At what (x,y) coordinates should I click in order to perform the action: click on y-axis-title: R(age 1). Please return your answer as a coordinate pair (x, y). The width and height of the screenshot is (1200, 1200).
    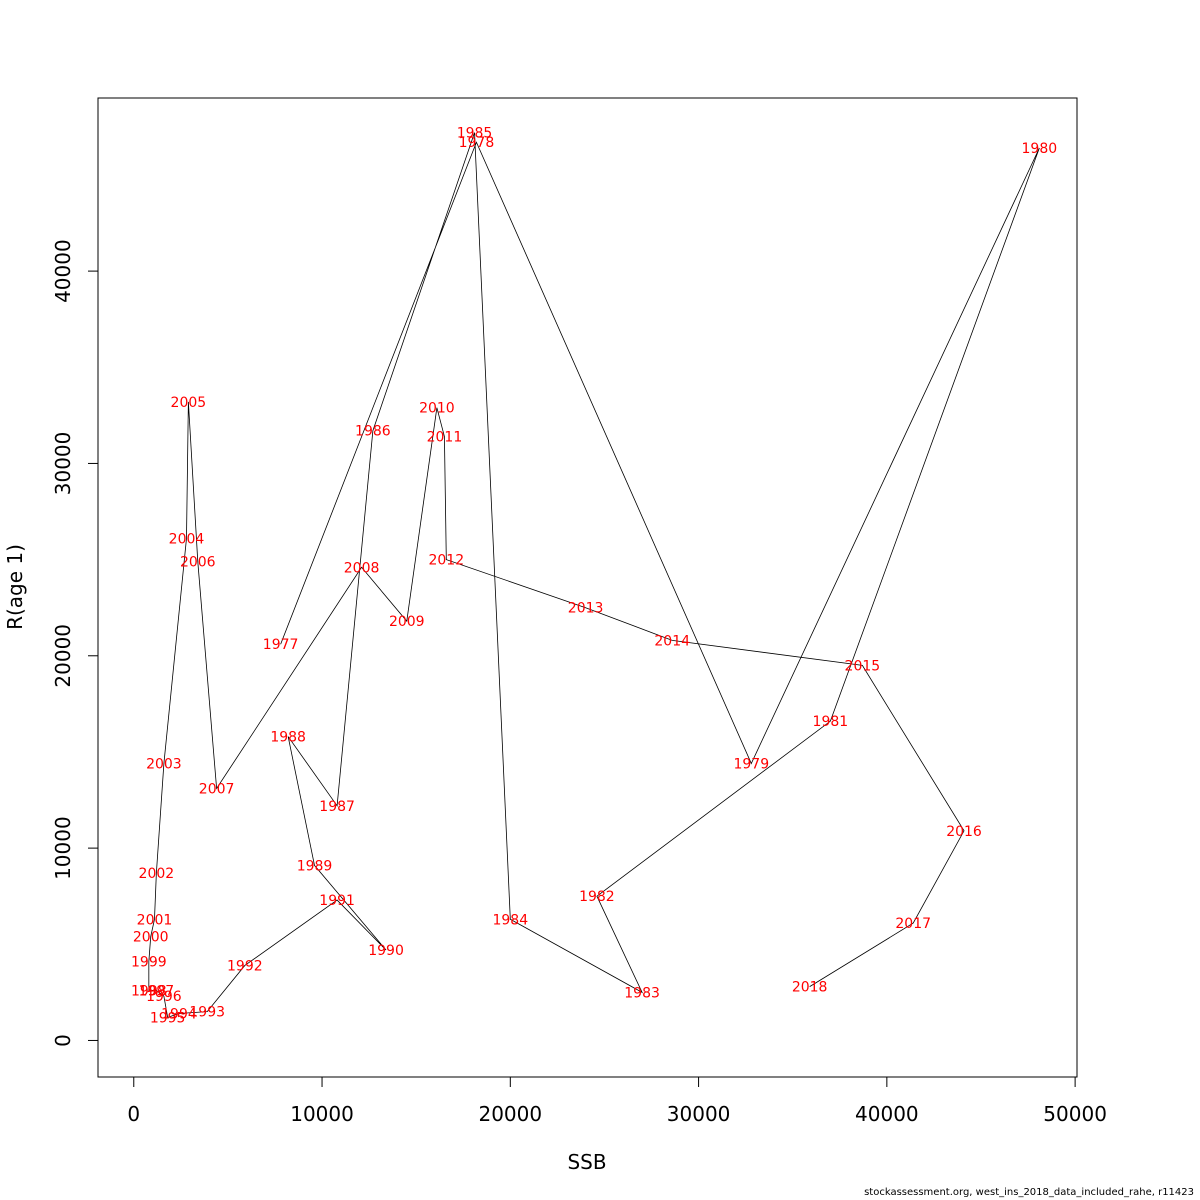
    Looking at the image, I should click on (15, 587).